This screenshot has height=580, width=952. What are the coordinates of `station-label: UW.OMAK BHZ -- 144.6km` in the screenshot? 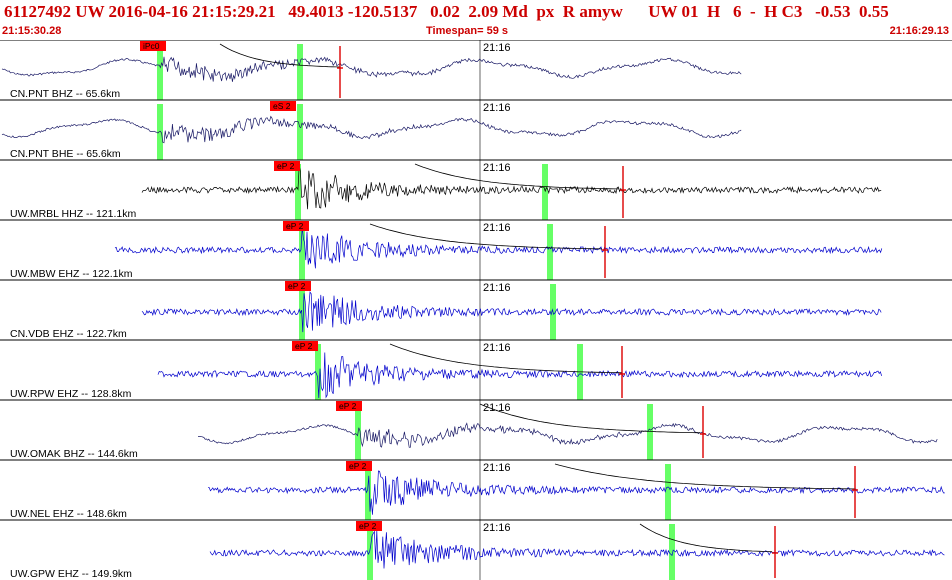 It's located at (74, 454).